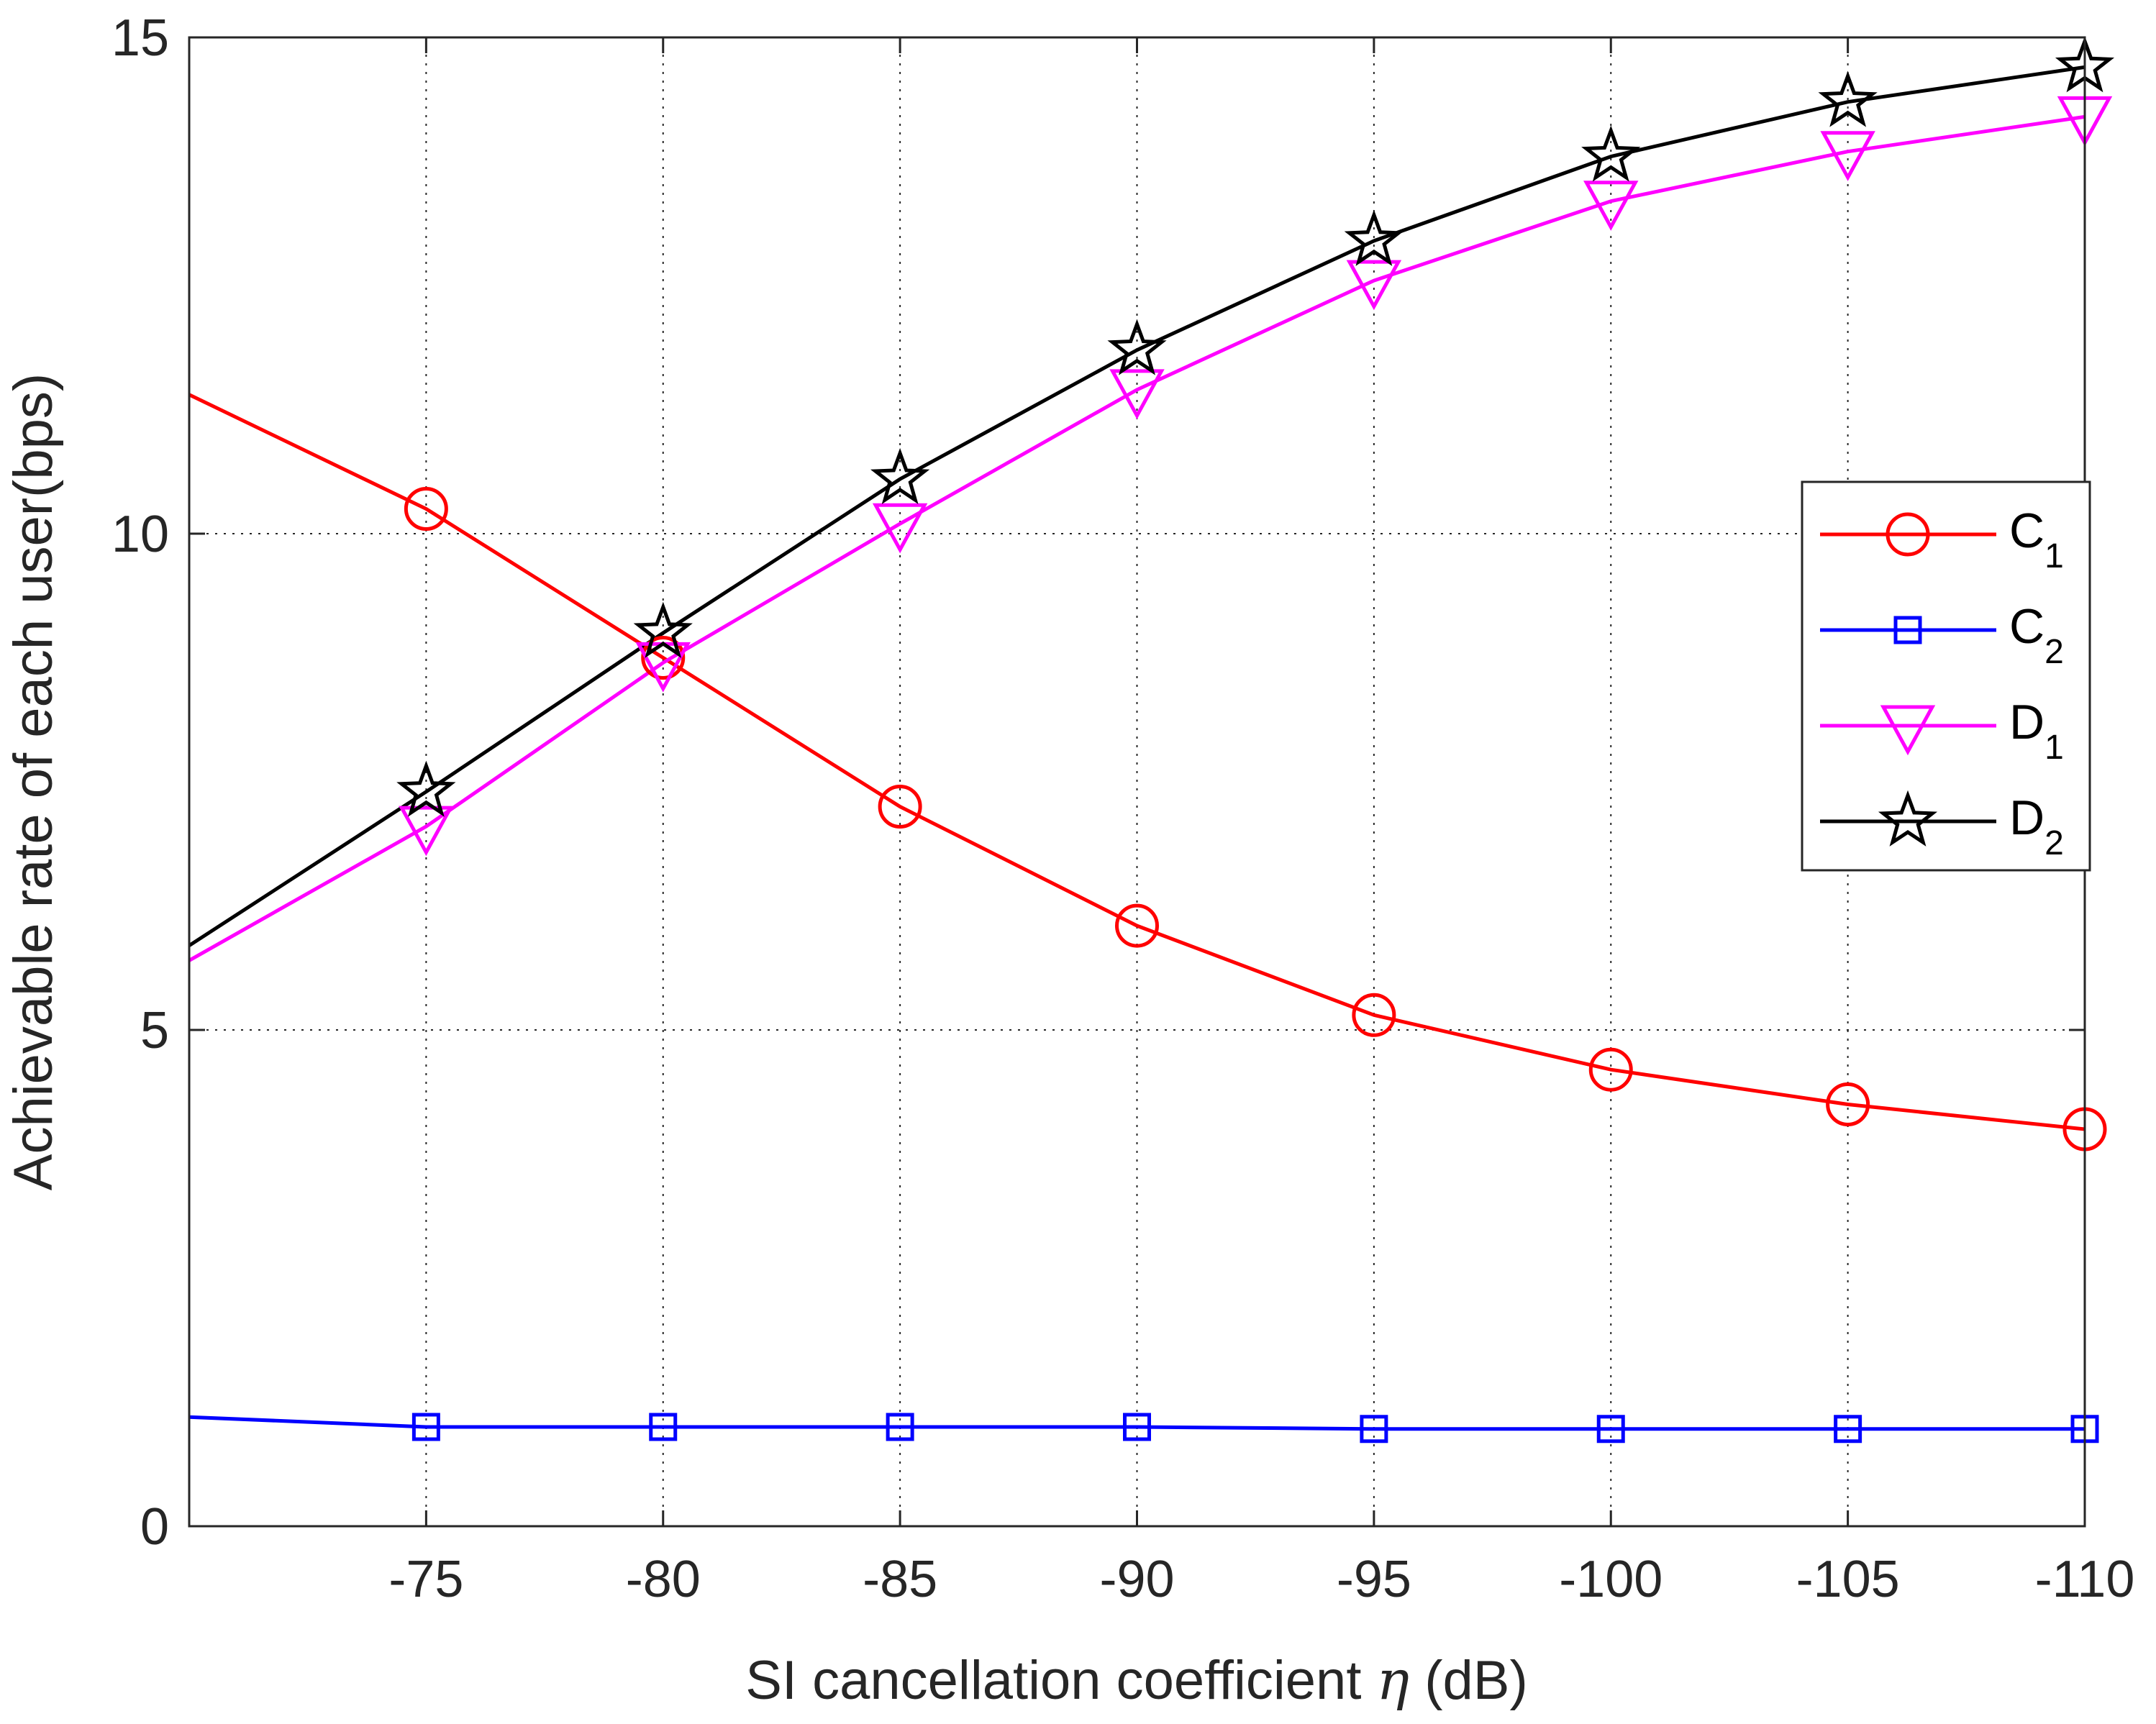 This screenshot has width=2156, height=1724. What do you see at coordinates (140, 38) in the screenshot?
I see `y-tick-label: 15` at bounding box center [140, 38].